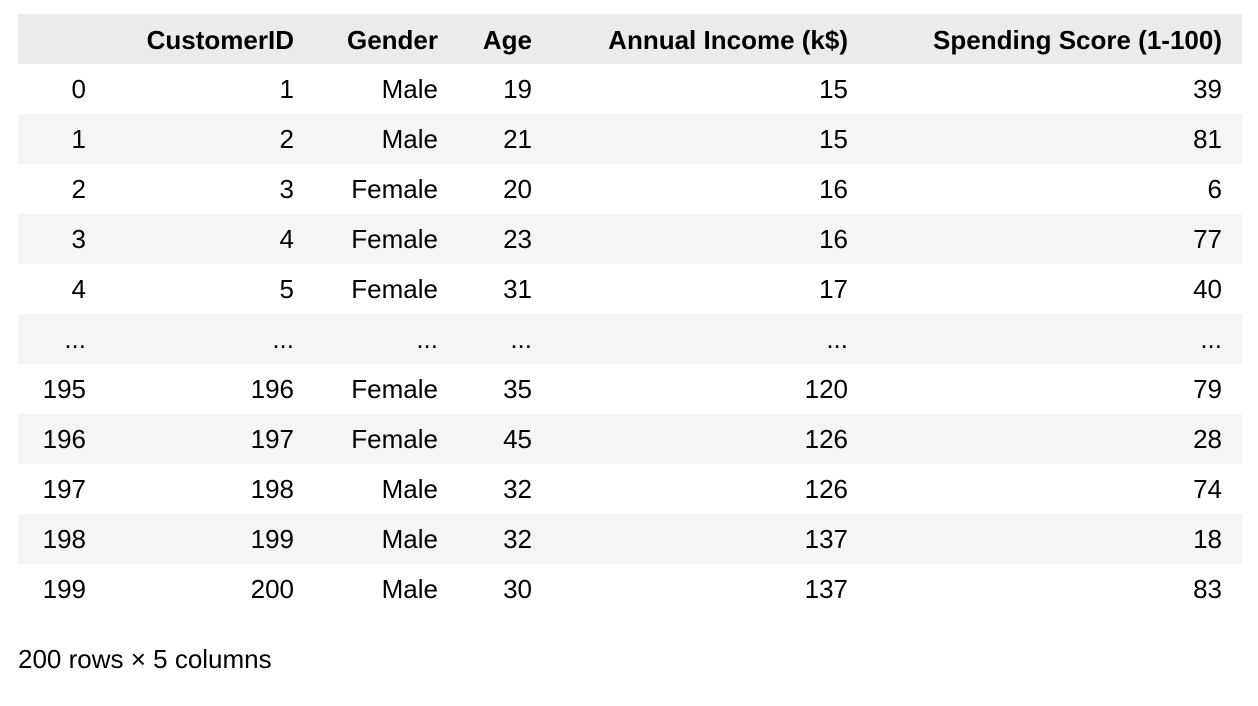 This screenshot has width=1258, height=706. What do you see at coordinates (210, 39) in the screenshot?
I see `header-customerid: CustomerID` at bounding box center [210, 39].